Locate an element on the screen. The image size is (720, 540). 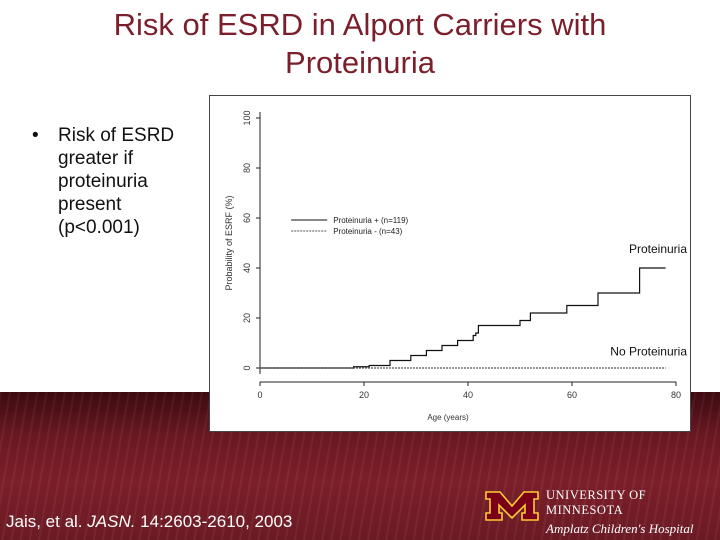
citation: Jais, et al. JASN. 14:2603-2610, 2003 is located at coordinates (149, 522).